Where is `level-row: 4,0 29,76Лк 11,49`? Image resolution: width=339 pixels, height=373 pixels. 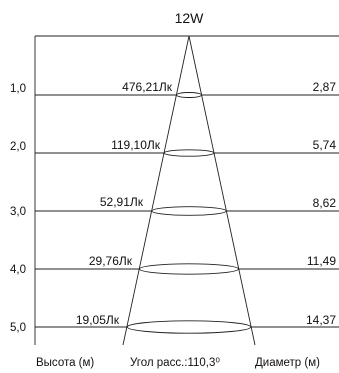
level-row: 4,0 29,76Лк 11,49 is located at coordinates (174, 265).